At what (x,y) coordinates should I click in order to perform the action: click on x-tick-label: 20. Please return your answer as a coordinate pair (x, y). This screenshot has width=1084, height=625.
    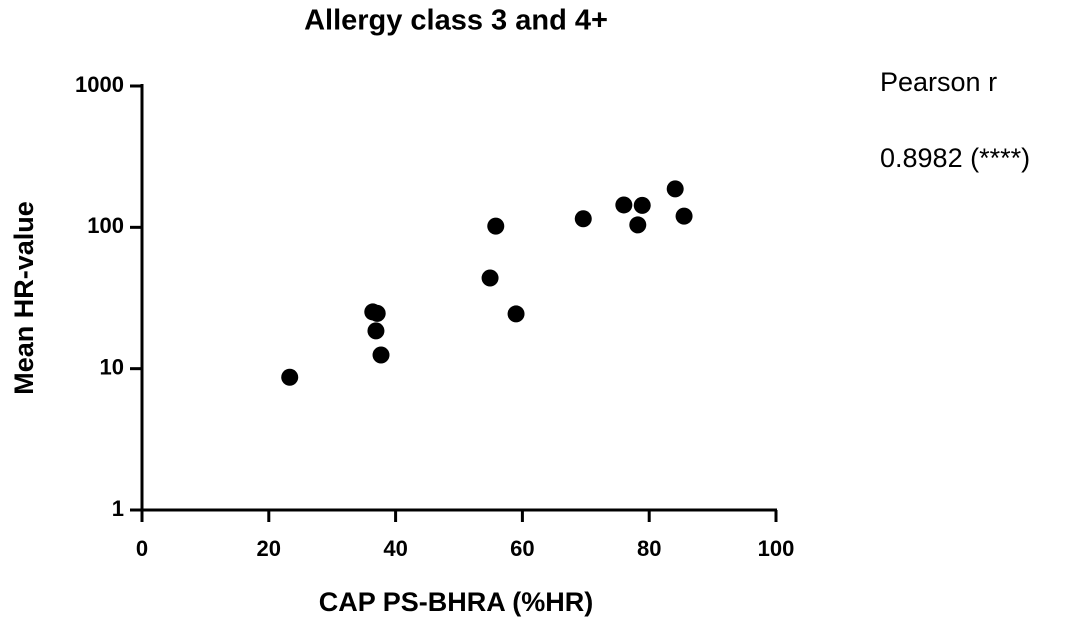
    Looking at the image, I should click on (269, 548).